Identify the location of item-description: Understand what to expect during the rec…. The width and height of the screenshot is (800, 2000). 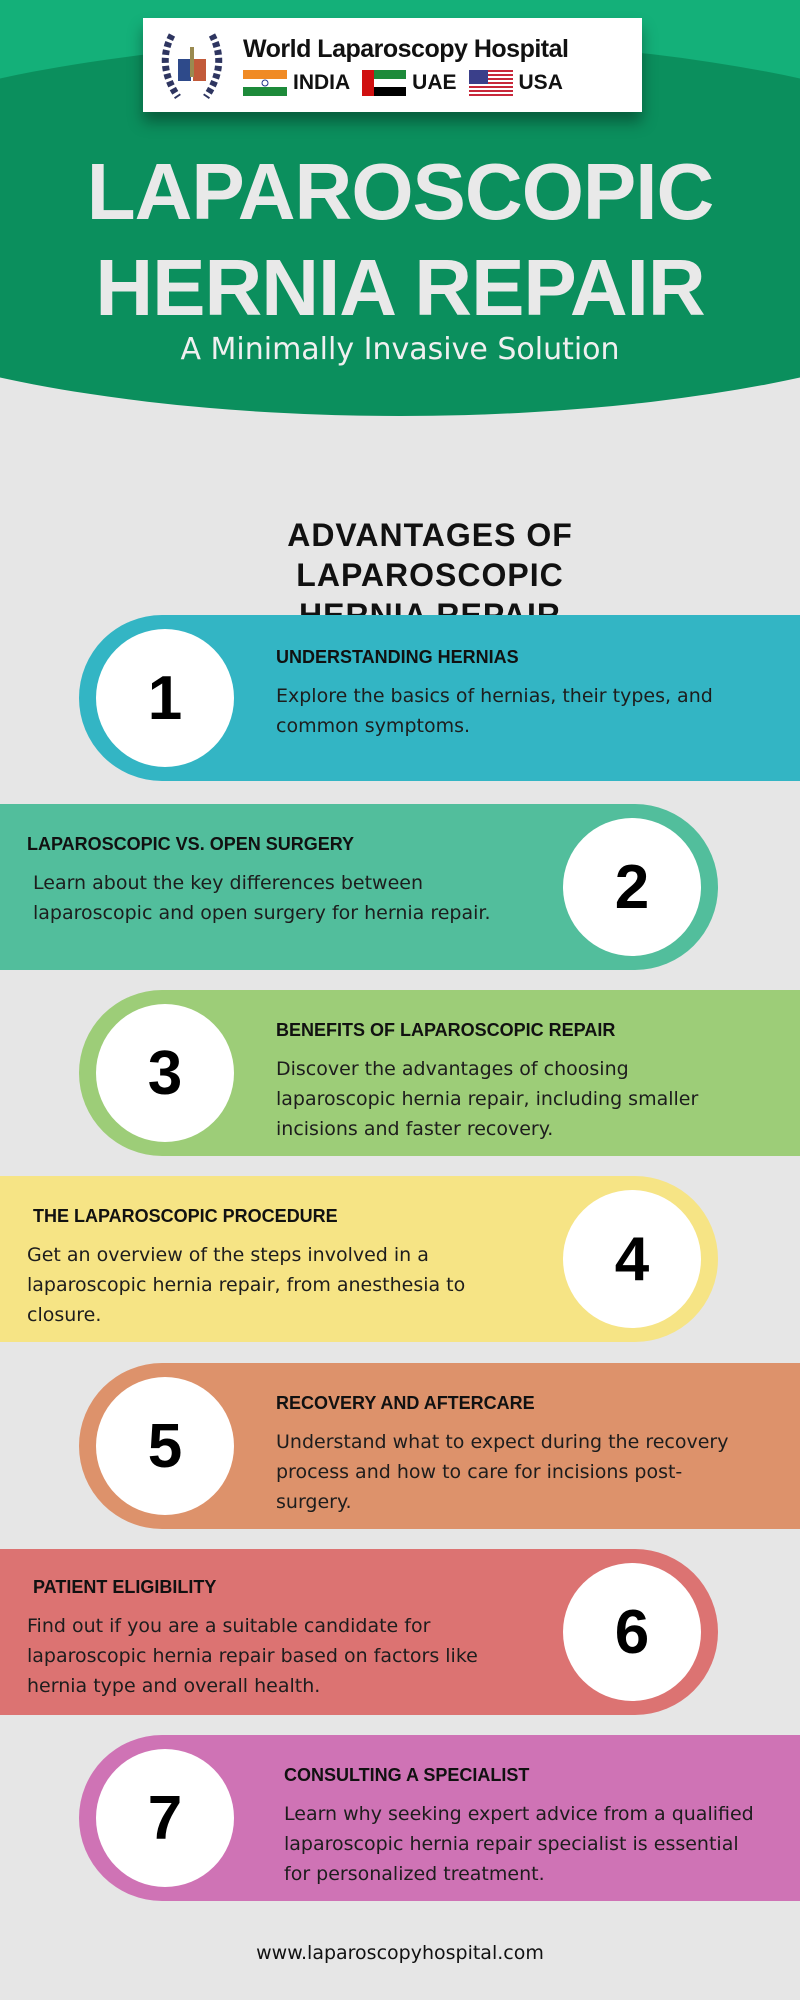
(502, 1472).